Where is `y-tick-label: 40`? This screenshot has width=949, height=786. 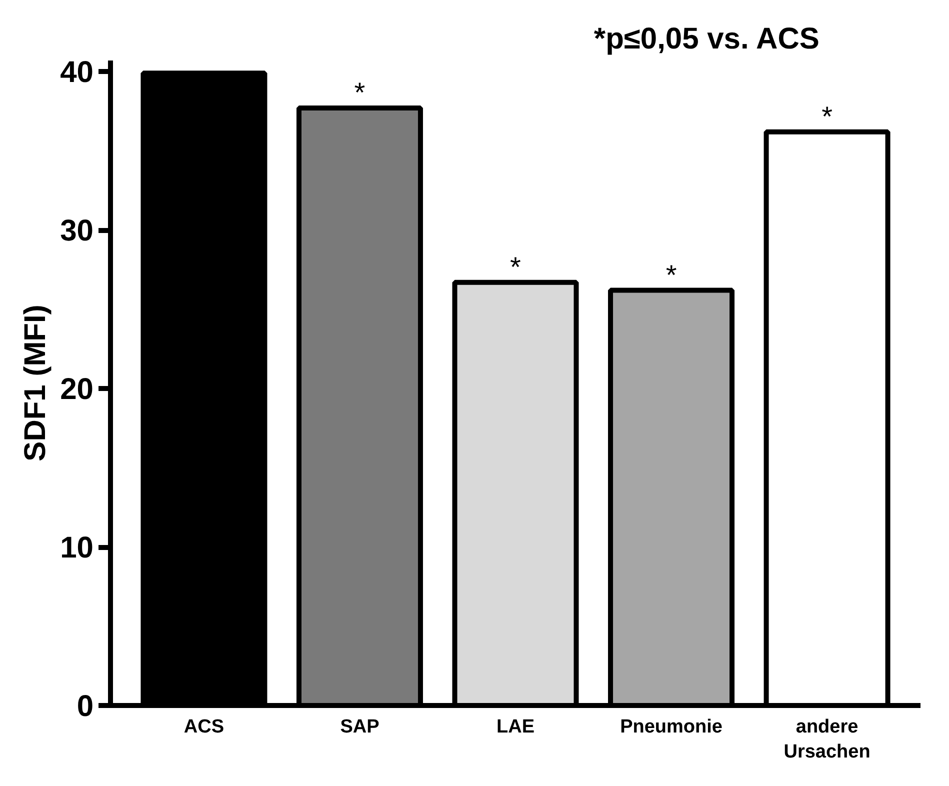
y-tick-label: 40 is located at coordinates (77, 73).